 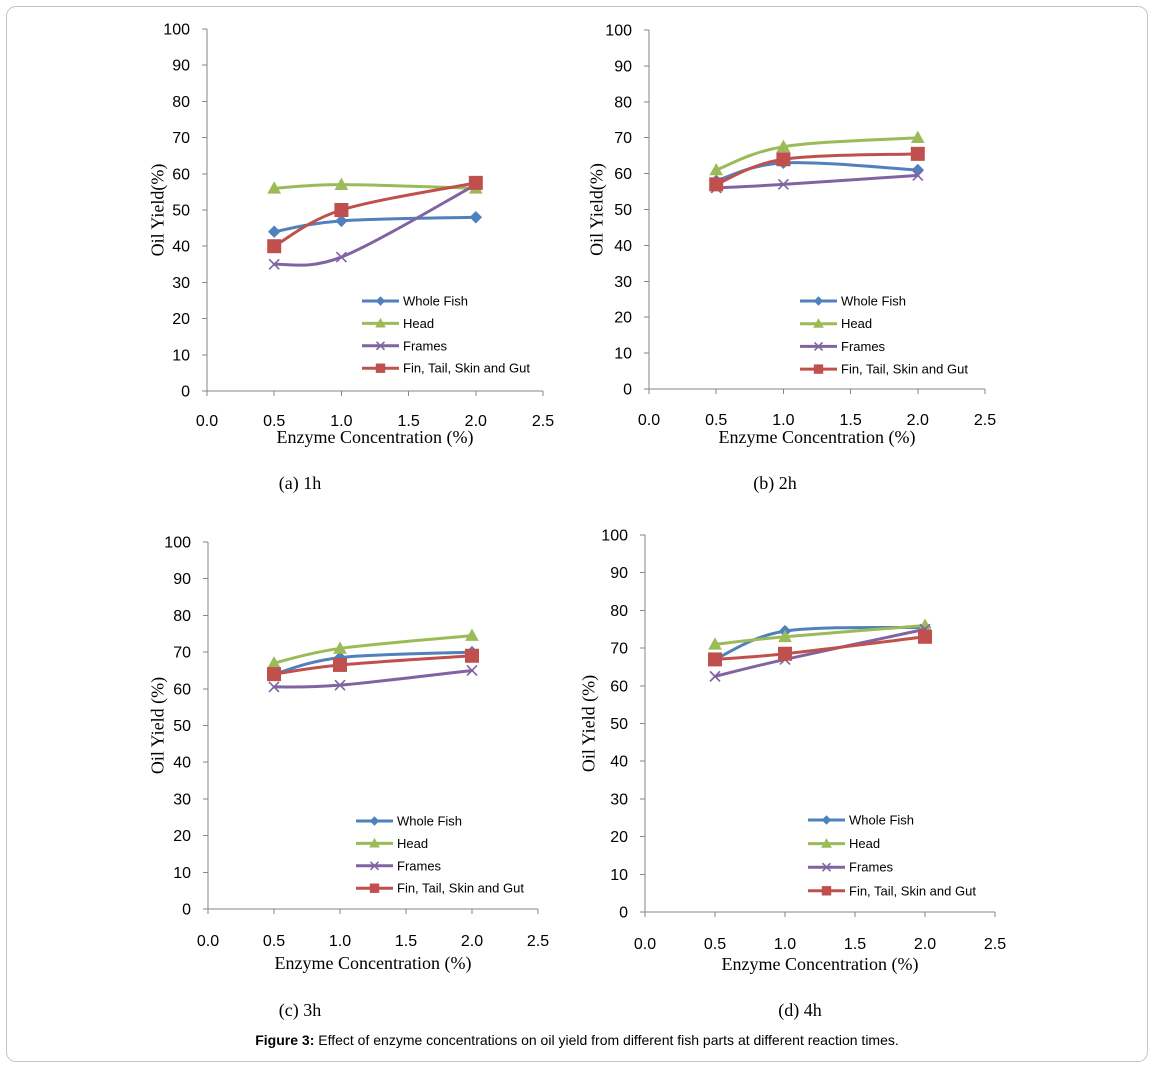 I want to click on figure-caption-label: Figure 3:, so click(x=285, y=1040).